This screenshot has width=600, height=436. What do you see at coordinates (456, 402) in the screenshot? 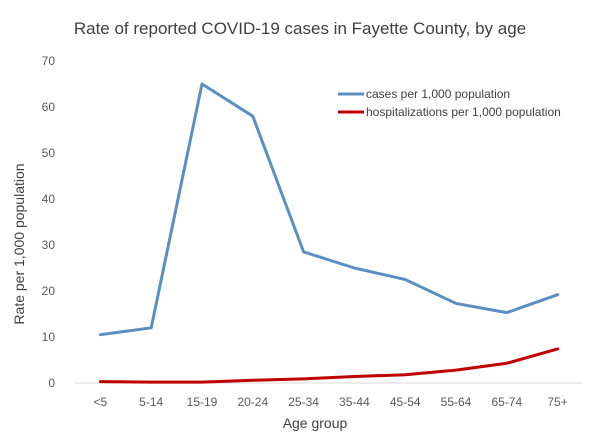
I see `x-tick-label: 55-64` at bounding box center [456, 402].